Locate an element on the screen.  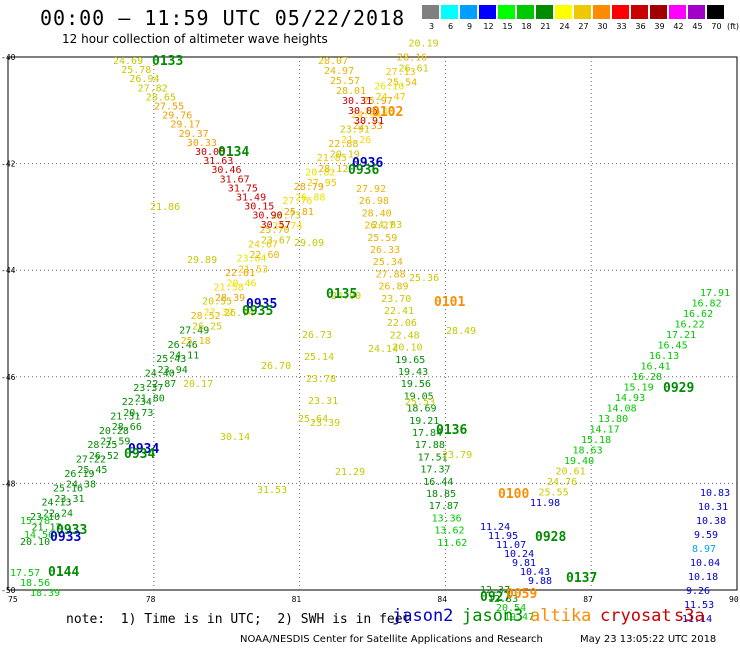
swath-reading: 20.82 is located at coordinates (320, 173).